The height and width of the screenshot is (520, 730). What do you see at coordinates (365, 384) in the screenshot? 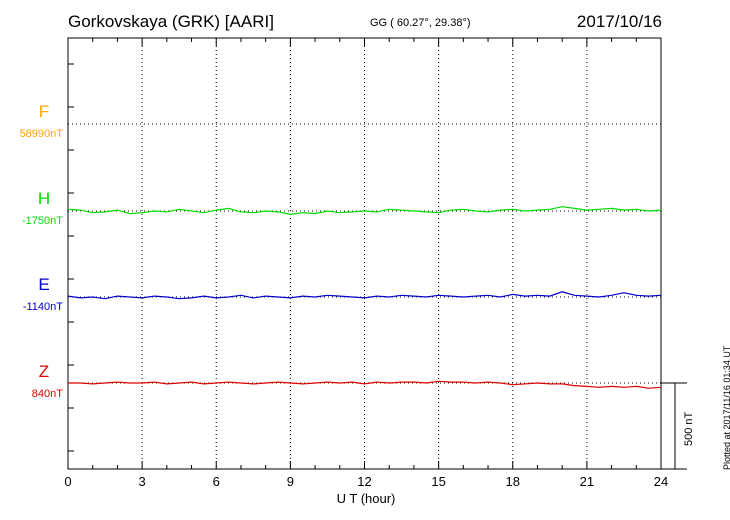
I see `series-line-Z` at bounding box center [365, 384].